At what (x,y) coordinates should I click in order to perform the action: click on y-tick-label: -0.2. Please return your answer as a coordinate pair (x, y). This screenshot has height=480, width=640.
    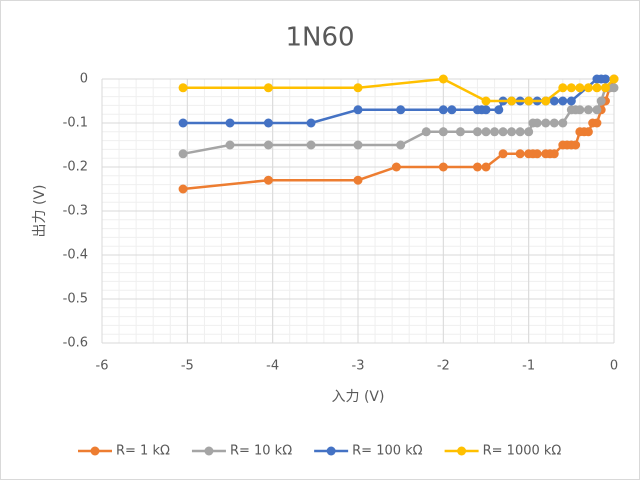
    Looking at the image, I should click on (75, 167).